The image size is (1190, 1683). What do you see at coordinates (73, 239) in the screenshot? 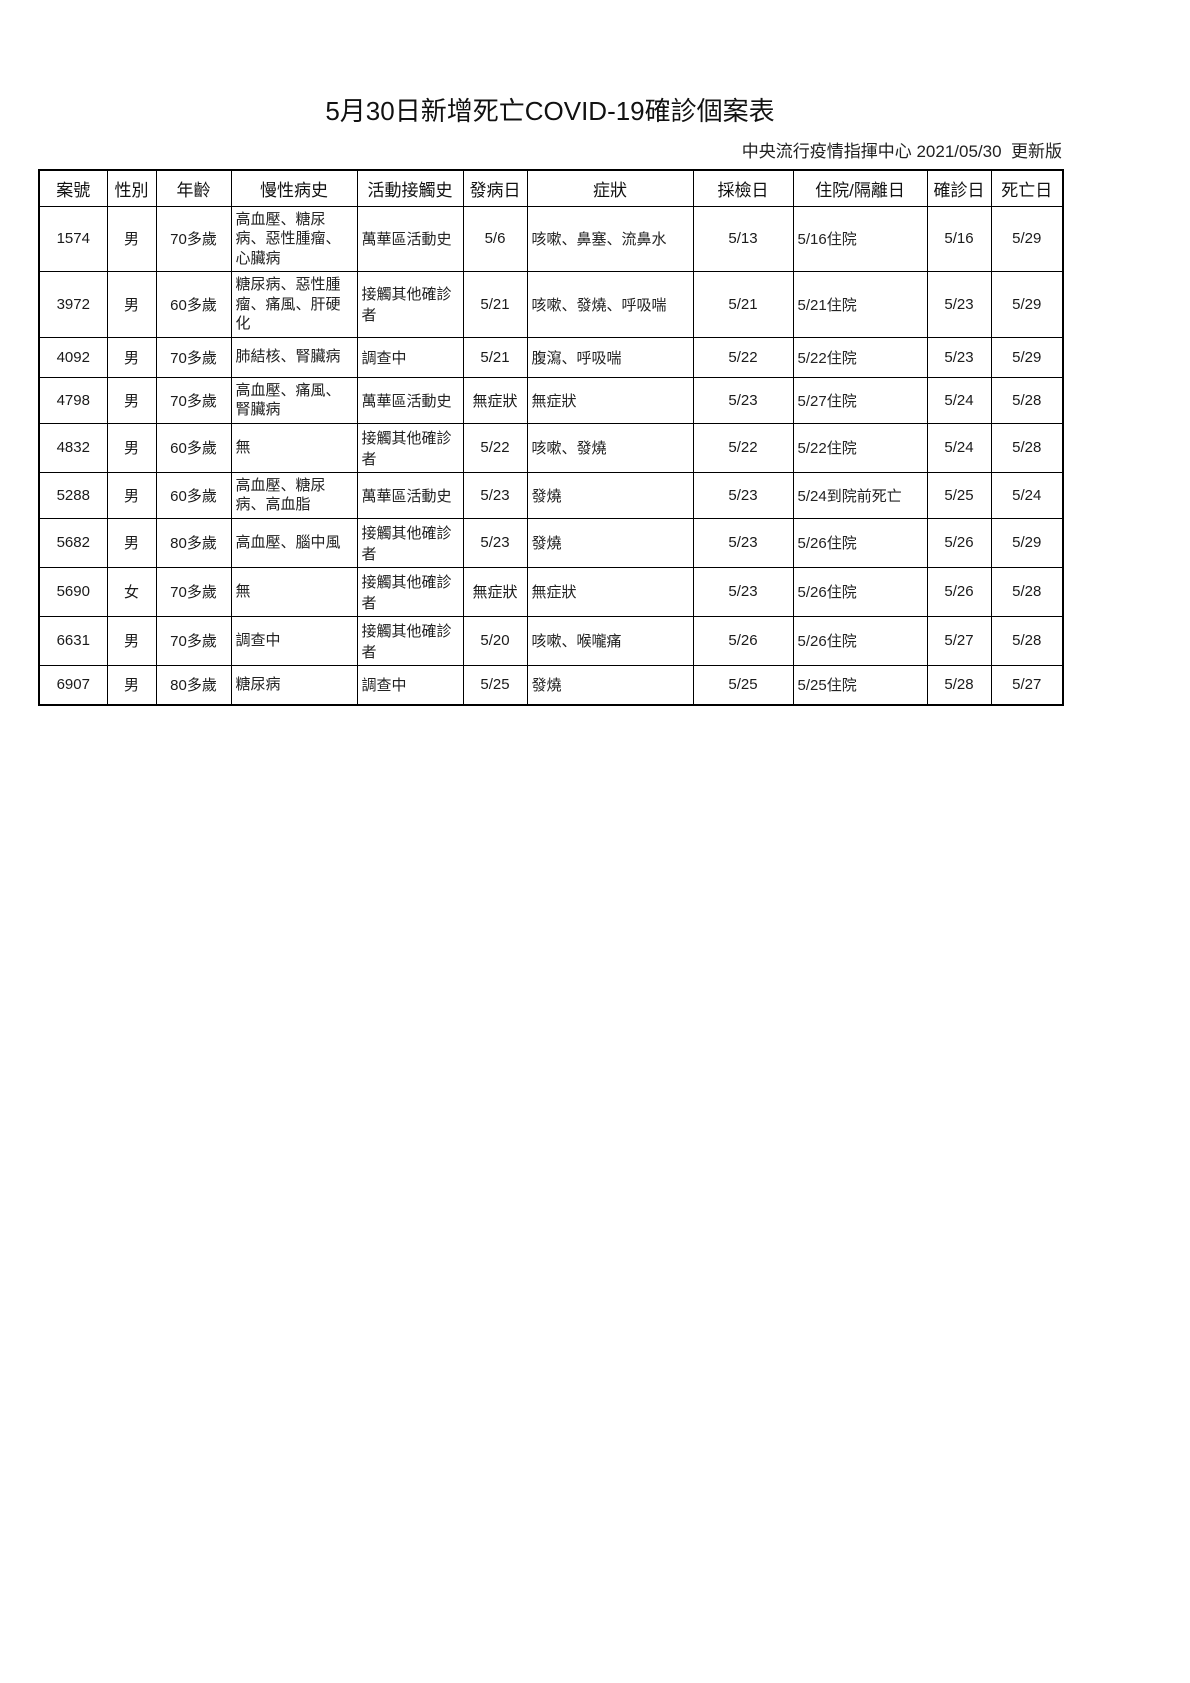
I see `table-cell: 1574` at bounding box center [73, 239].